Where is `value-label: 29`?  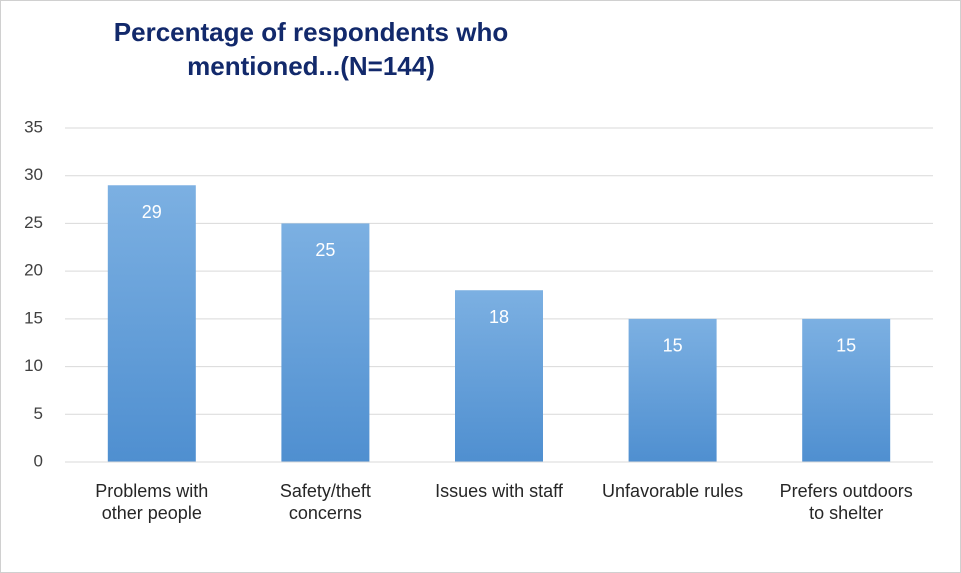 value-label: 29 is located at coordinates (152, 212).